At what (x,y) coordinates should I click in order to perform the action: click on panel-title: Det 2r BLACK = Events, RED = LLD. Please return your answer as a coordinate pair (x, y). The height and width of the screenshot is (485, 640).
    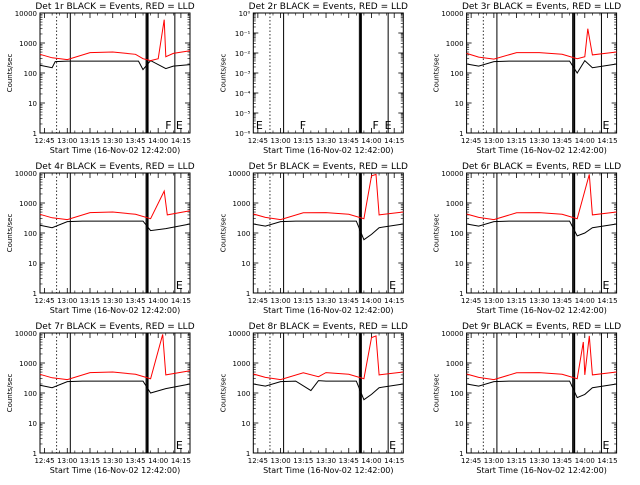
    Looking at the image, I should click on (328, 7).